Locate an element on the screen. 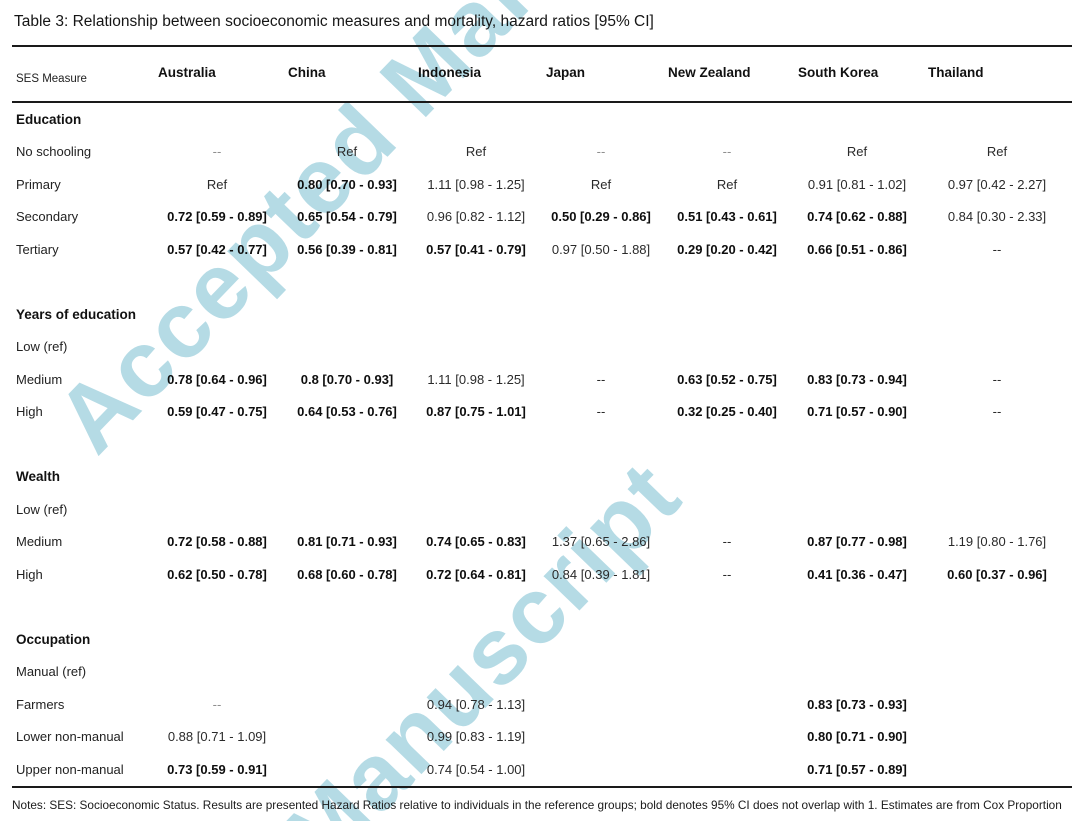 This screenshot has width=1080, height=821. hazard-ratio-cell: 0.72 [0.58 - 0.88] is located at coordinates (217, 542).